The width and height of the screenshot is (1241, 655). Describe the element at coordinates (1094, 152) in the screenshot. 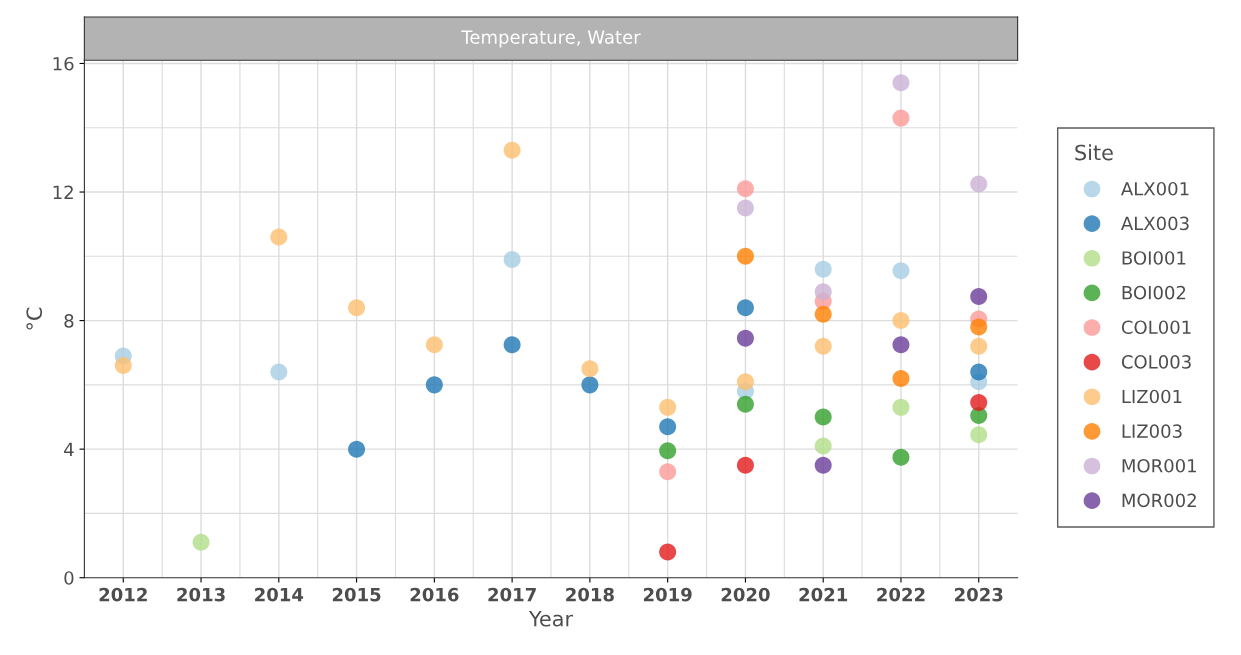

I see `legend-title: Site` at that location.